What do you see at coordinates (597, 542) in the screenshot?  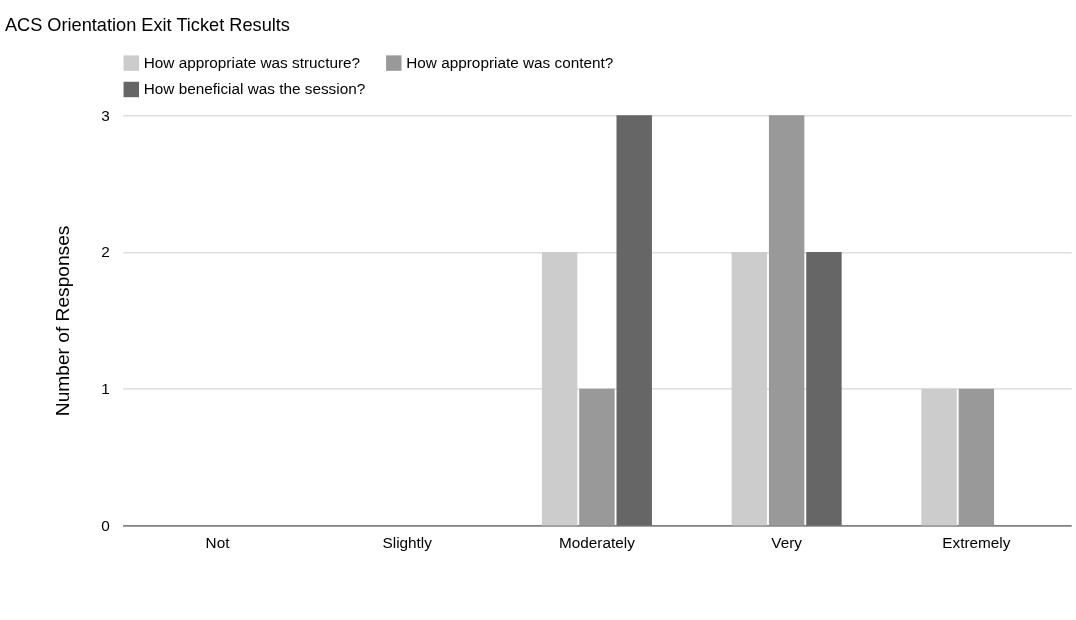 I see `x-tick-label: Moderately` at bounding box center [597, 542].